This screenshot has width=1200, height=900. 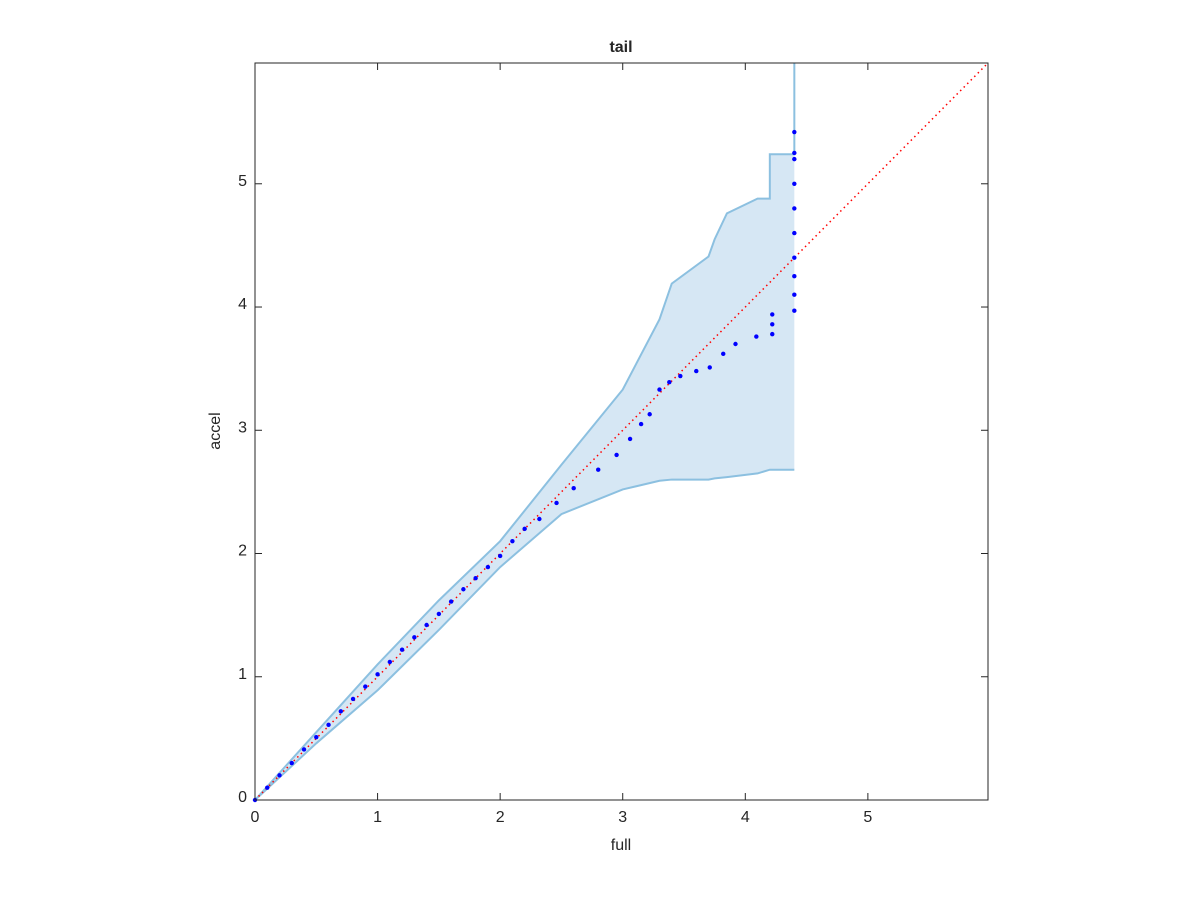 What do you see at coordinates (500, 817) in the screenshot?
I see `x-tick-label: 2` at bounding box center [500, 817].